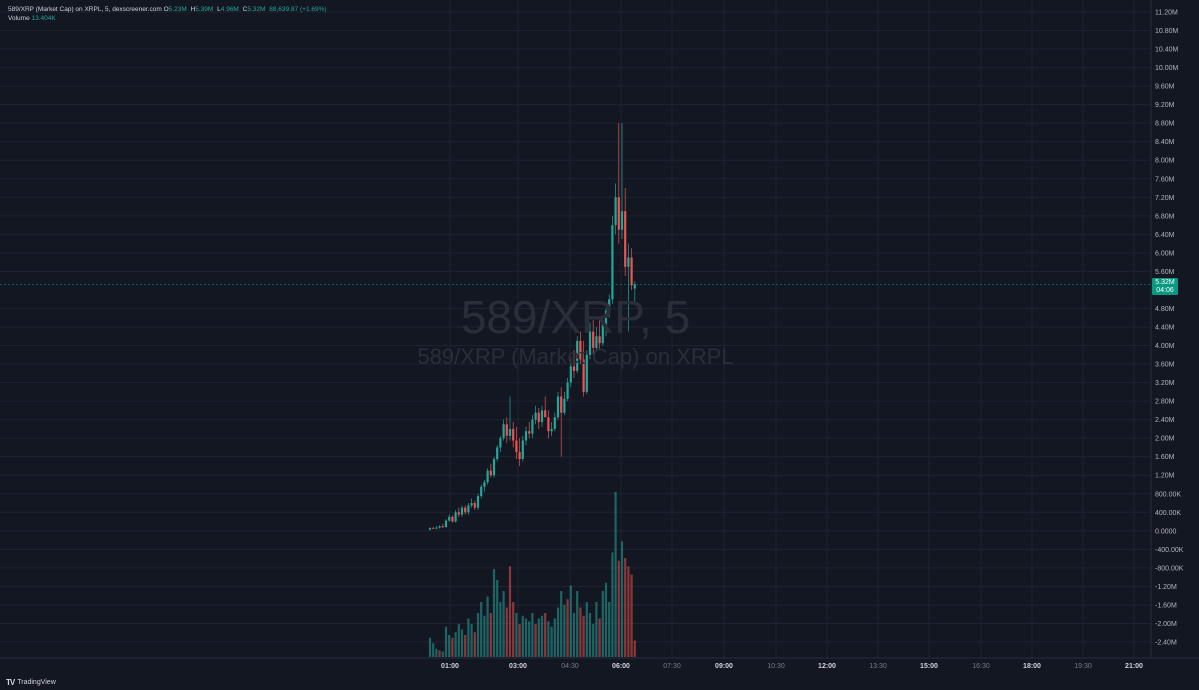  I want to click on bar-countdown: 04:06, so click(1165, 291).